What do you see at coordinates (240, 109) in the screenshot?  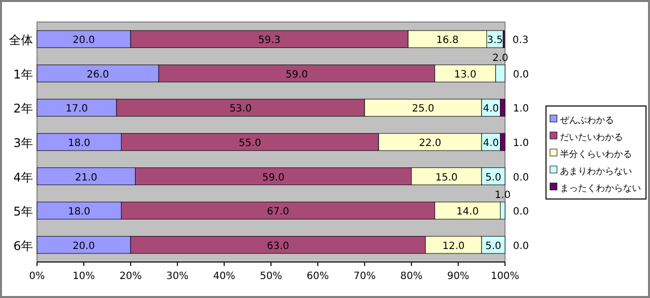 I see `data-label: 53.0` at bounding box center [240, 109].